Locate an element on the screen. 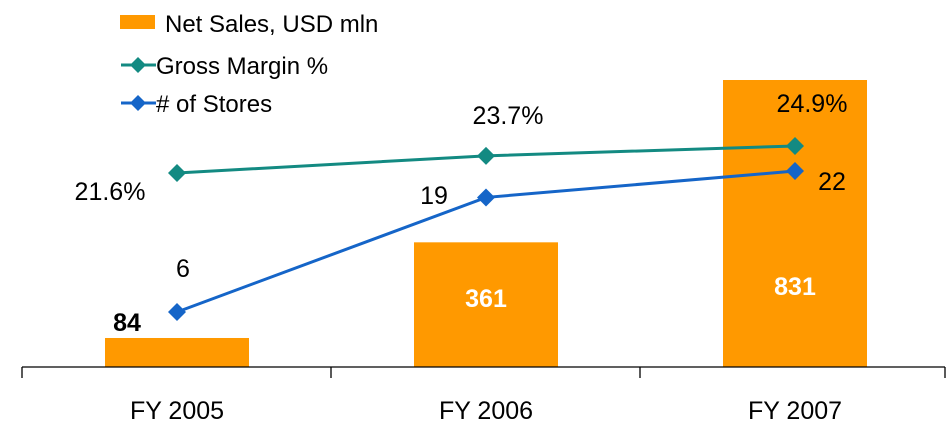 The width and height of the screenshot is (951, 427). net-sales-label-fy-2007: 831 is located at coordinates (795, 287).